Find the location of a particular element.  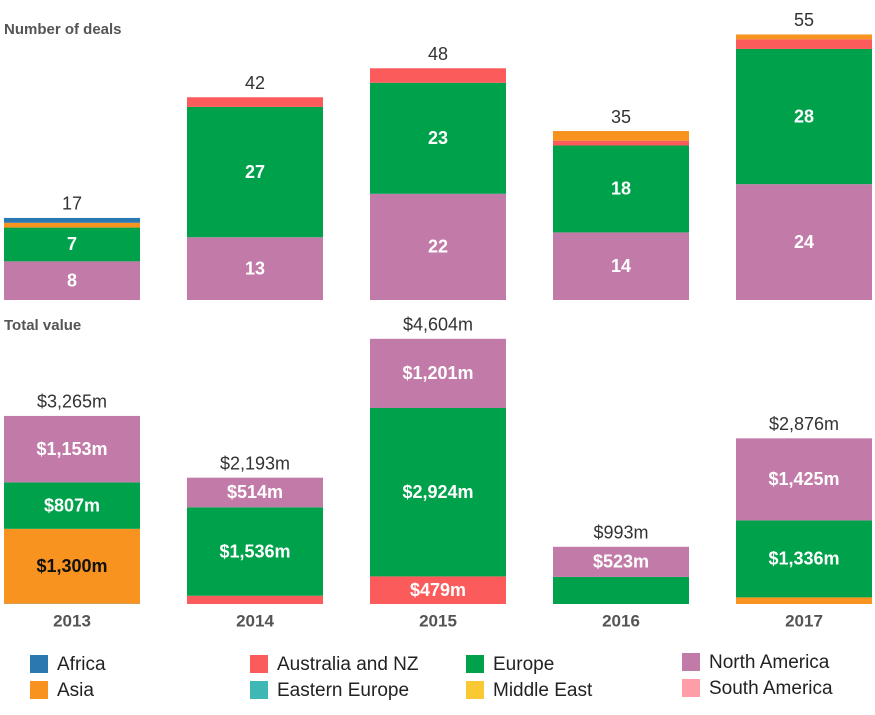

segment-label: $1,201m is located at coordinates (437, 373).